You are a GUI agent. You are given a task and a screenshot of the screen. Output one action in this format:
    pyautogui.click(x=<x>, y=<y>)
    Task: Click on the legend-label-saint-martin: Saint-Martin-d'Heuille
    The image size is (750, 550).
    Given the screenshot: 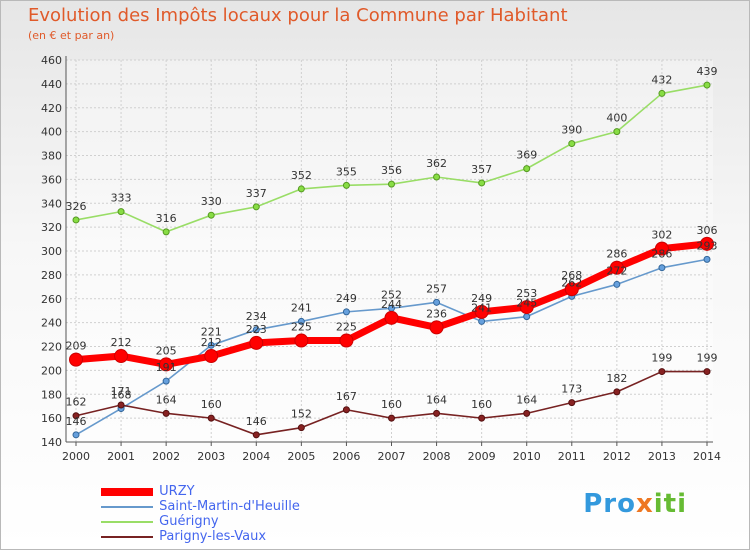 What is the action you would take?
    pyautogui.click(x=229, y=506)
    